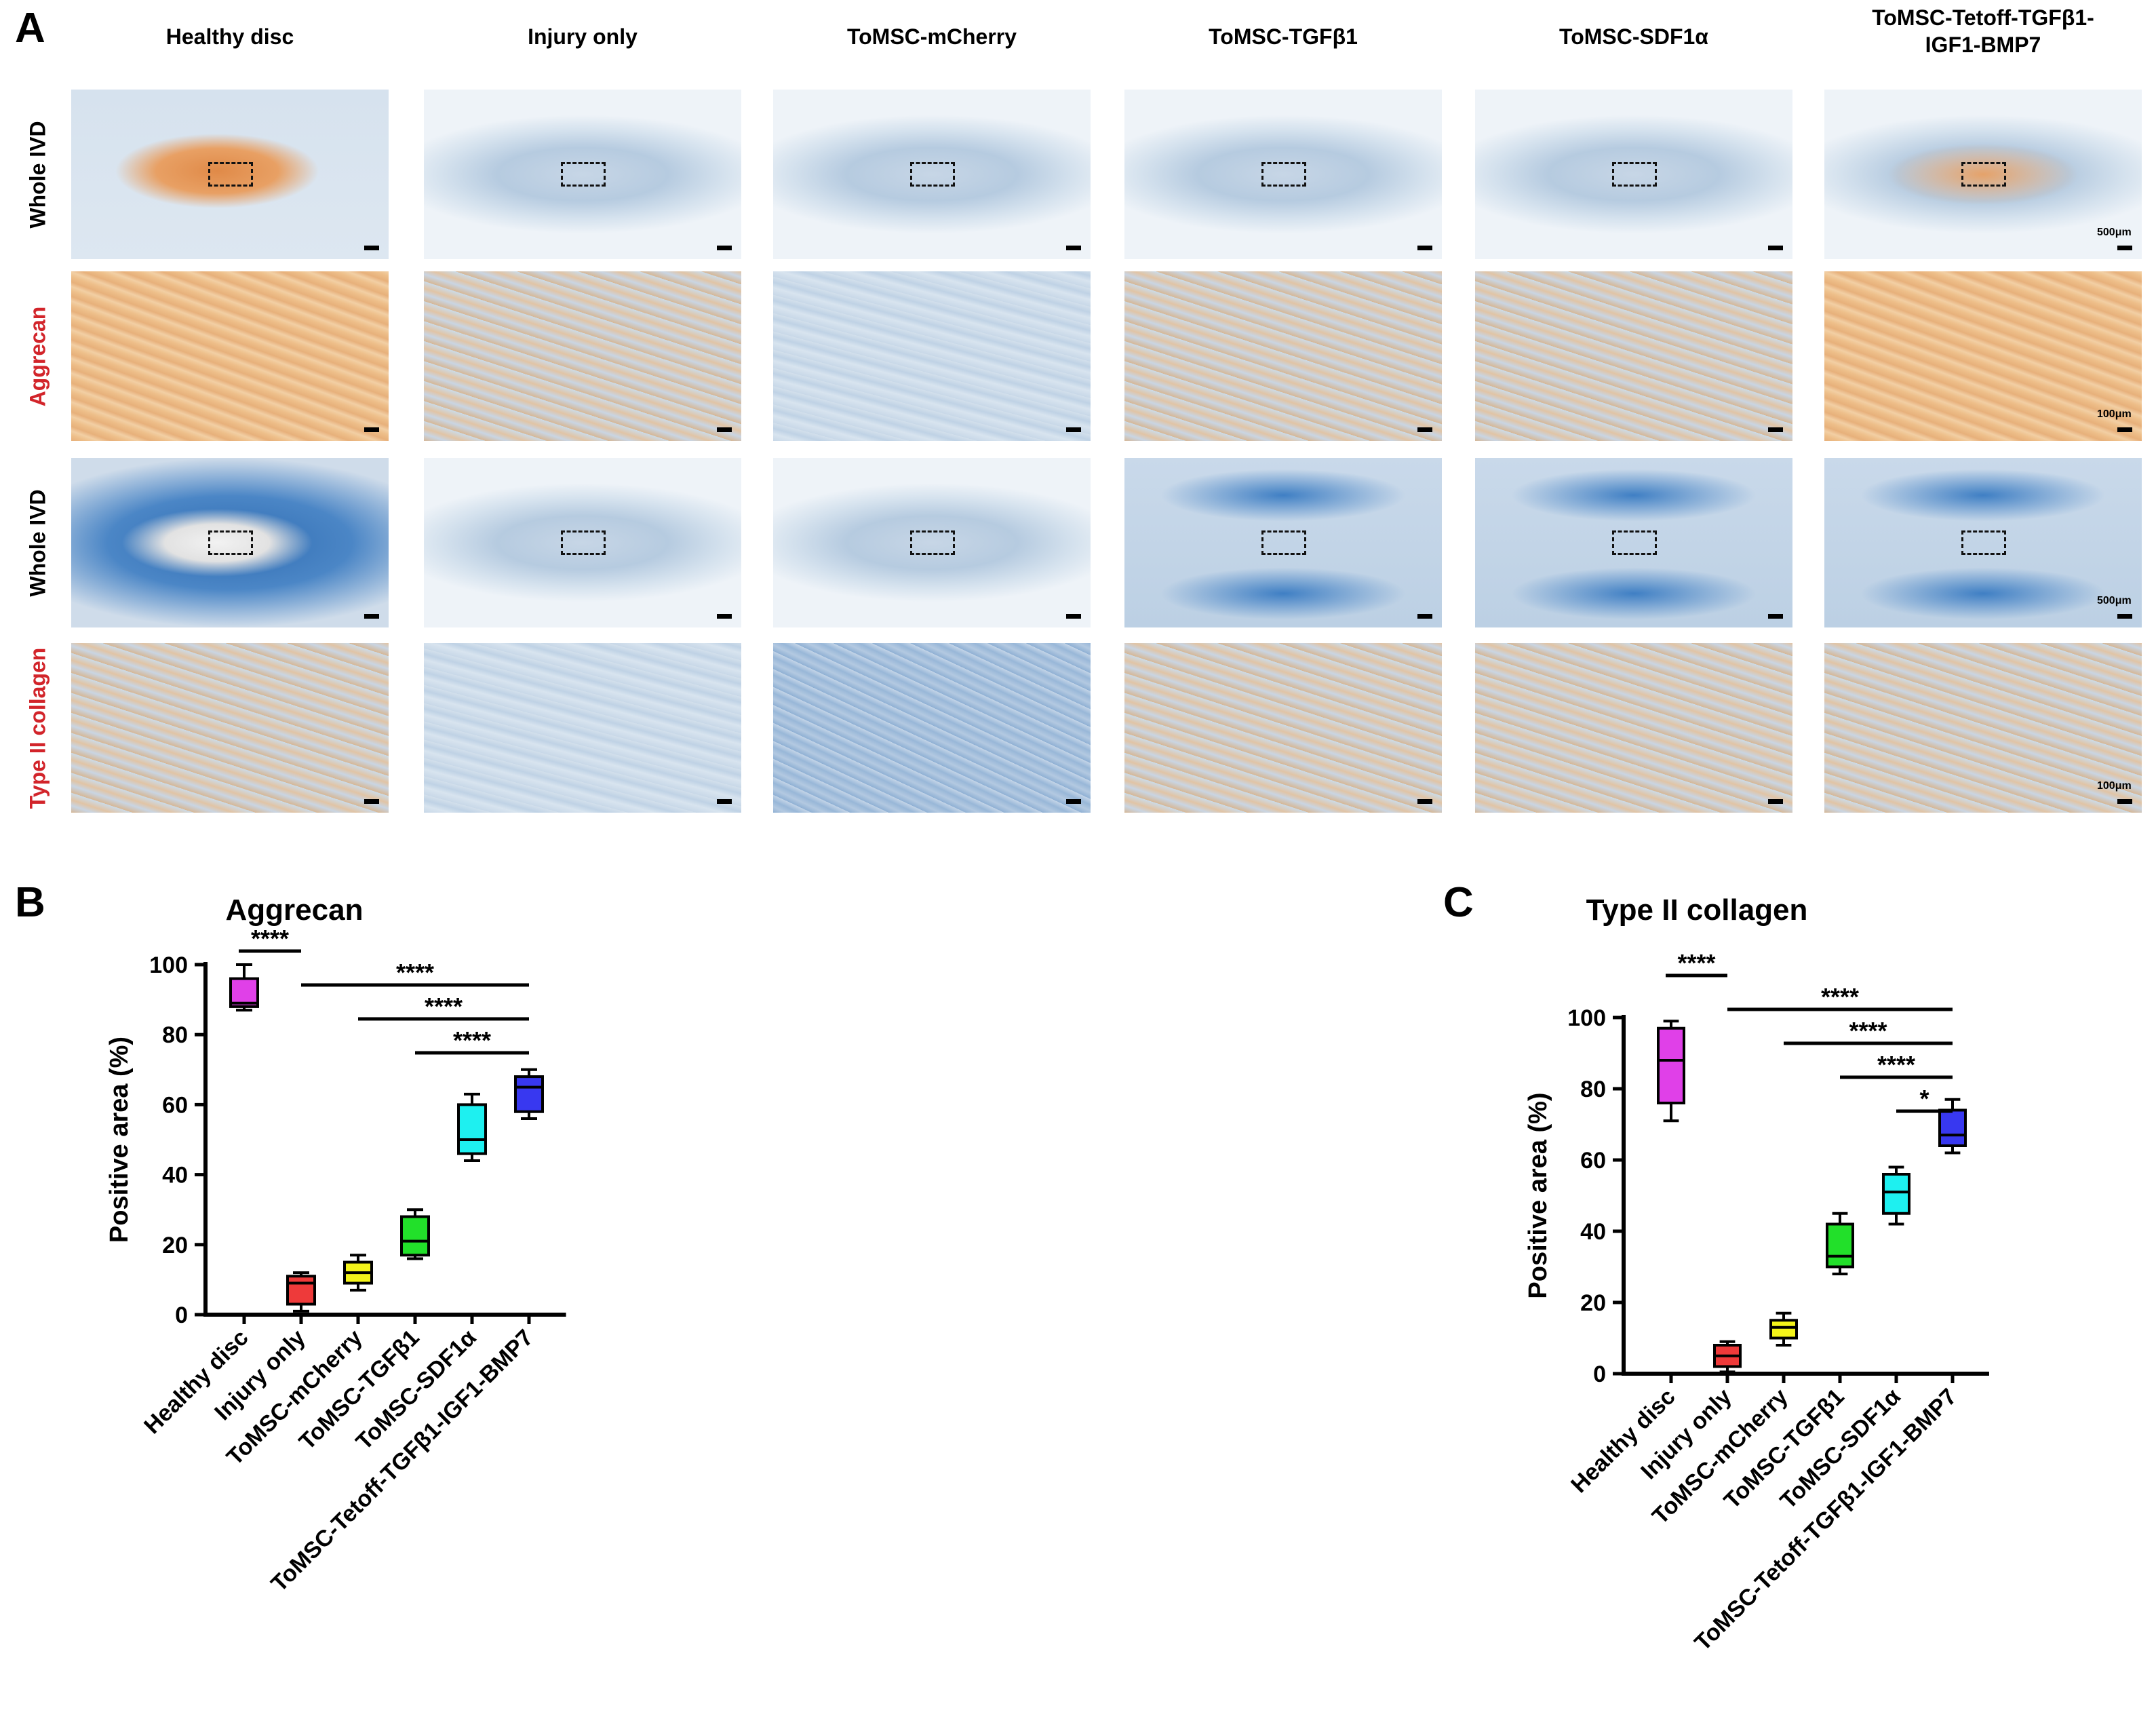  I want to click on column-header: ToMSC-SDF1α, so click(1633, 37).